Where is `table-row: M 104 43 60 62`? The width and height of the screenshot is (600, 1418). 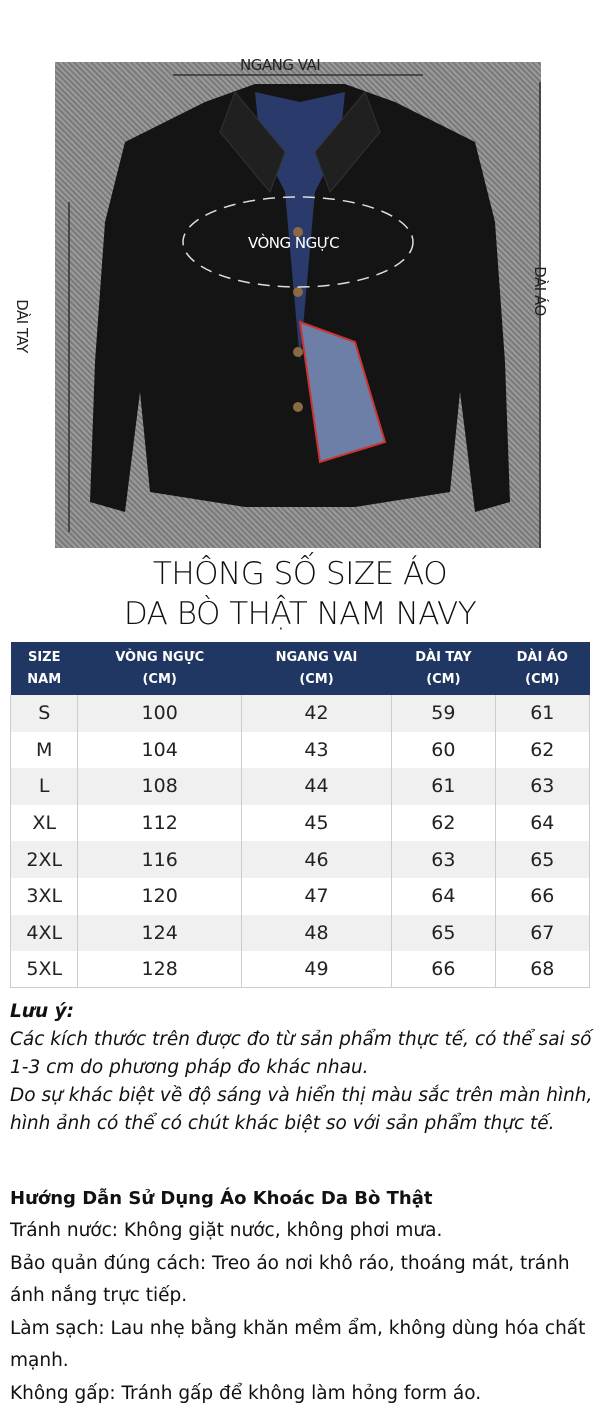 table-row: M 104 43 60 62 is located at coordinates (300, 750).